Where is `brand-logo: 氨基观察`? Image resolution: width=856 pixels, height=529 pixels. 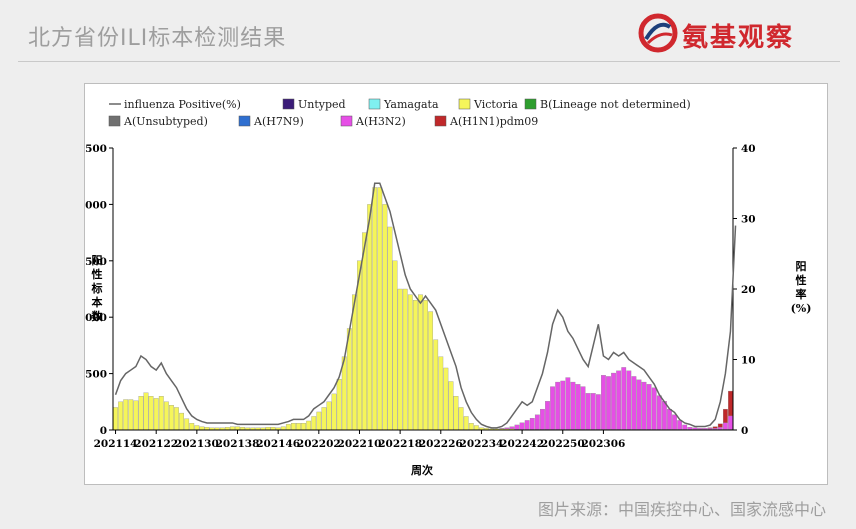
brand-logo: 氨基观察 is located at coordinates (736, 33).